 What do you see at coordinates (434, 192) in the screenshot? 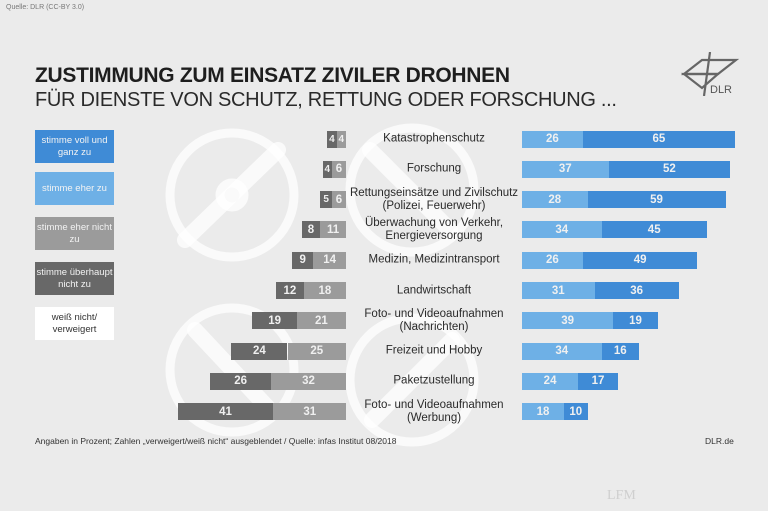
I see `category-label-line: Rettungseinsätze und Zivilschutz` at bounding box center [434, 192].